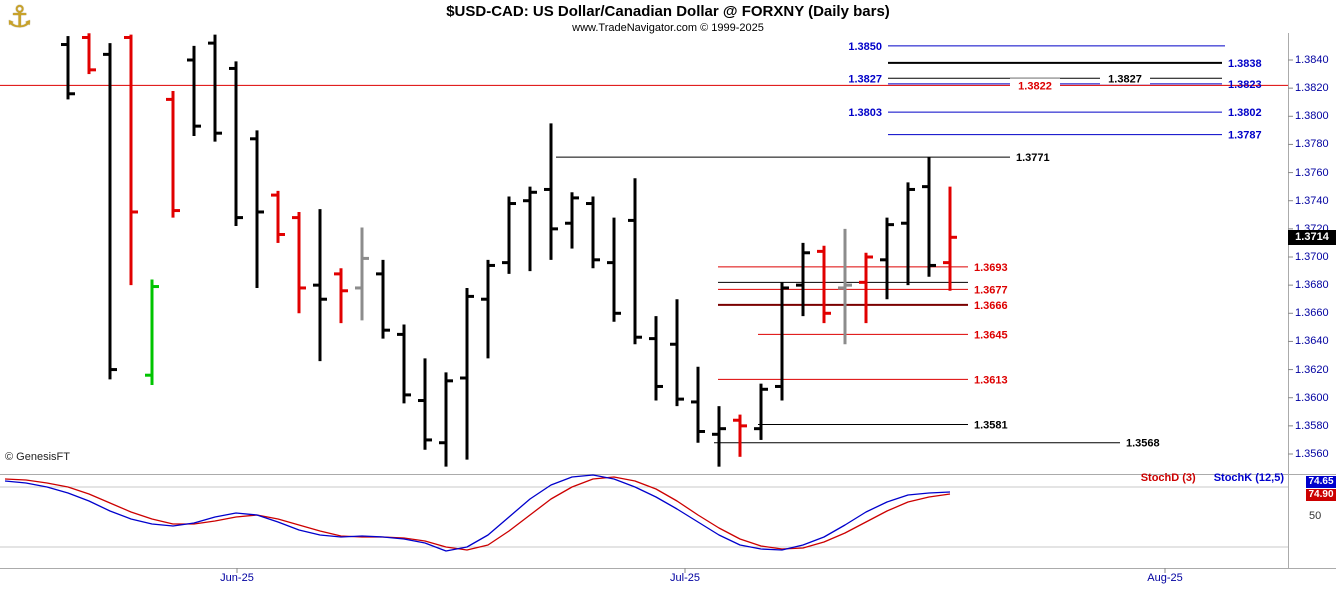  Describe the element at coordinates (1143, 444) in the screenshot. I see `level-price-label: 1.3568` at that location.